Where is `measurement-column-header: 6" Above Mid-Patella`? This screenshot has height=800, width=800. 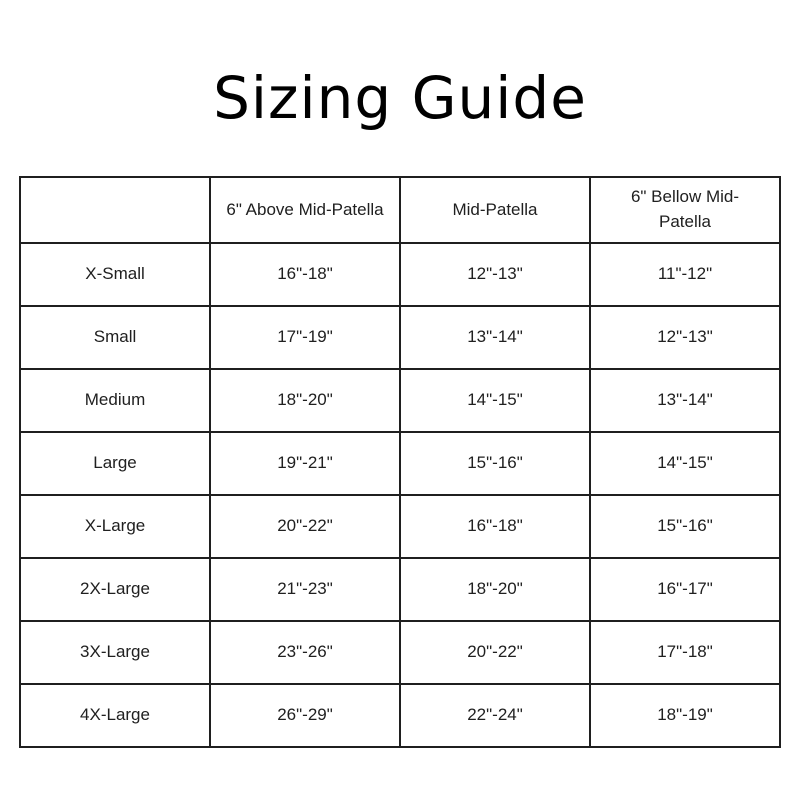 measurement-column-header: 6" Above Mid-Patella is located at coordinates (305, 210).